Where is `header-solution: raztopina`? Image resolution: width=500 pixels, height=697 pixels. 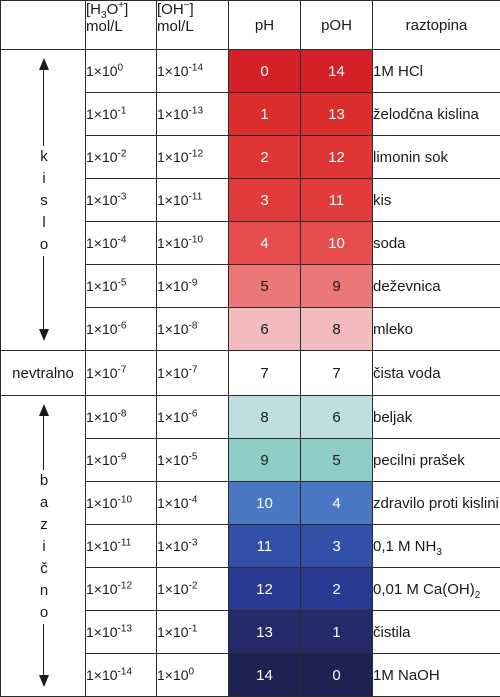 header-solution: raztopina is located at coordinates (436, 25).